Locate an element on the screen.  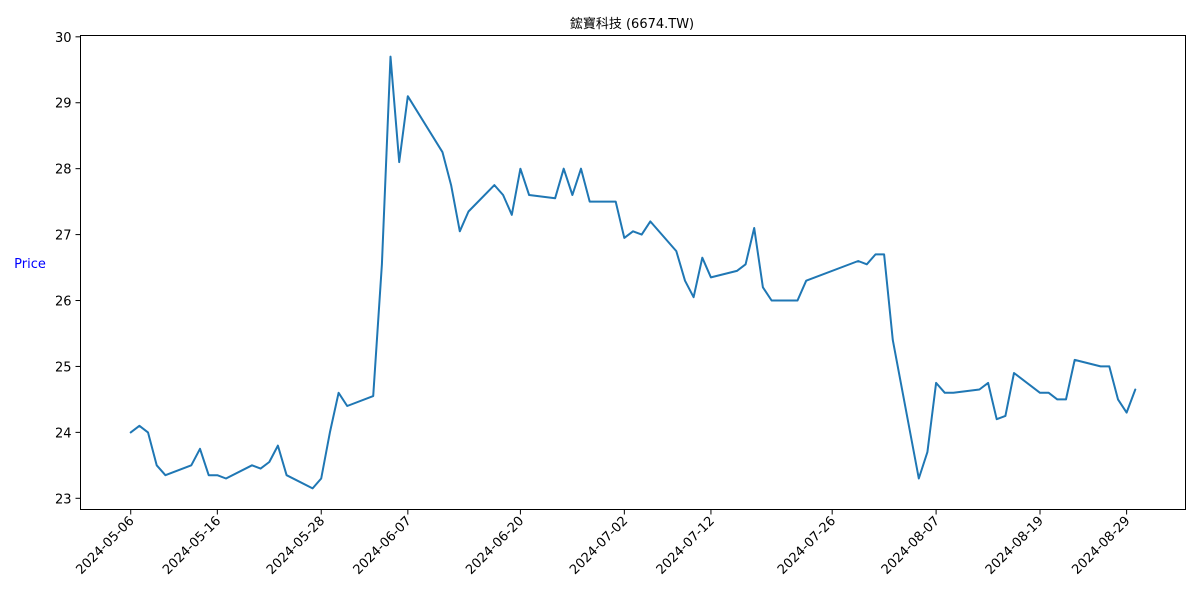
y-tick-label: 29 is located at coordinates (63, 104).